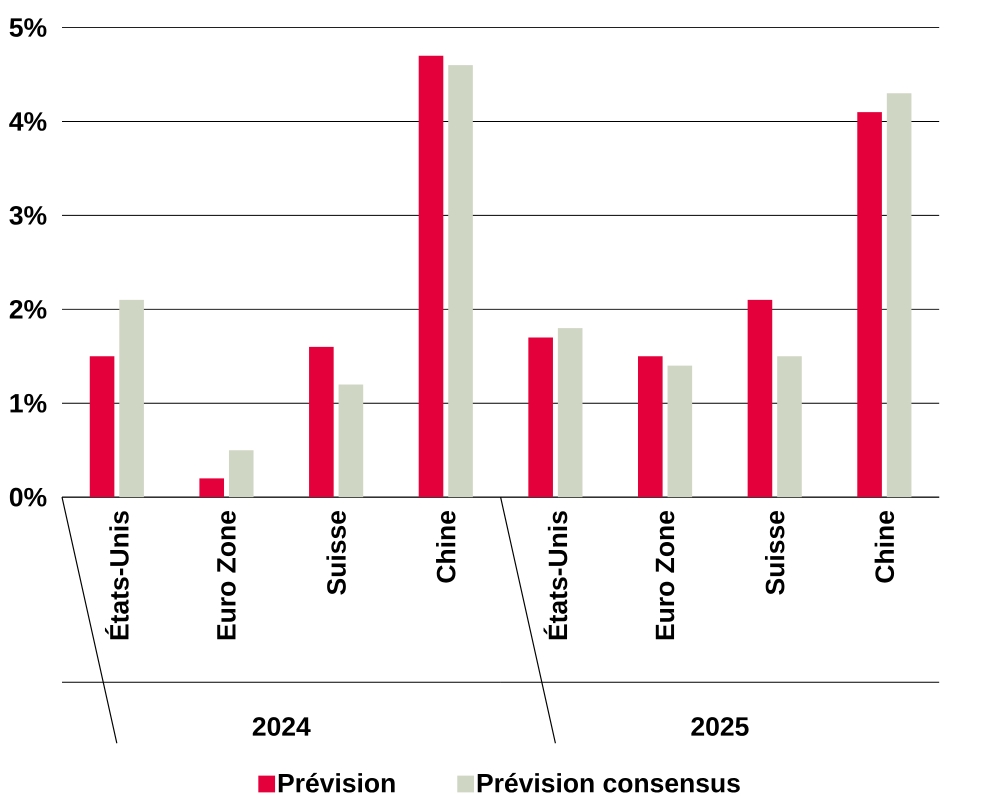  I want to click on y-tick-label: 2%, so click(28, 309).